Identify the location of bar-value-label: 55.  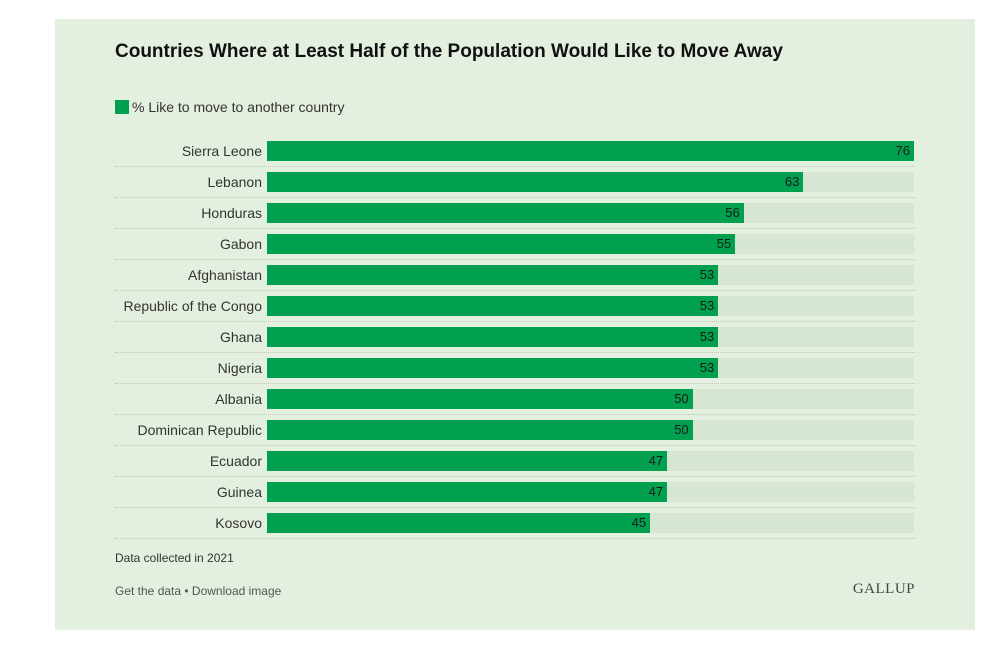
(724, 243).